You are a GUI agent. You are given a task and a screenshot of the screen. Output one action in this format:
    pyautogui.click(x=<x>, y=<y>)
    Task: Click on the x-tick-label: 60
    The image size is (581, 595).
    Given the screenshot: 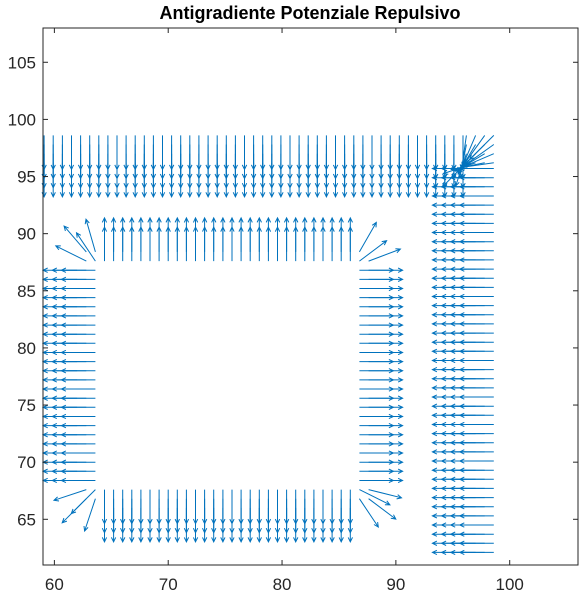 What is the action you would take?
    pyautogui.click(x=54, y=584)
    